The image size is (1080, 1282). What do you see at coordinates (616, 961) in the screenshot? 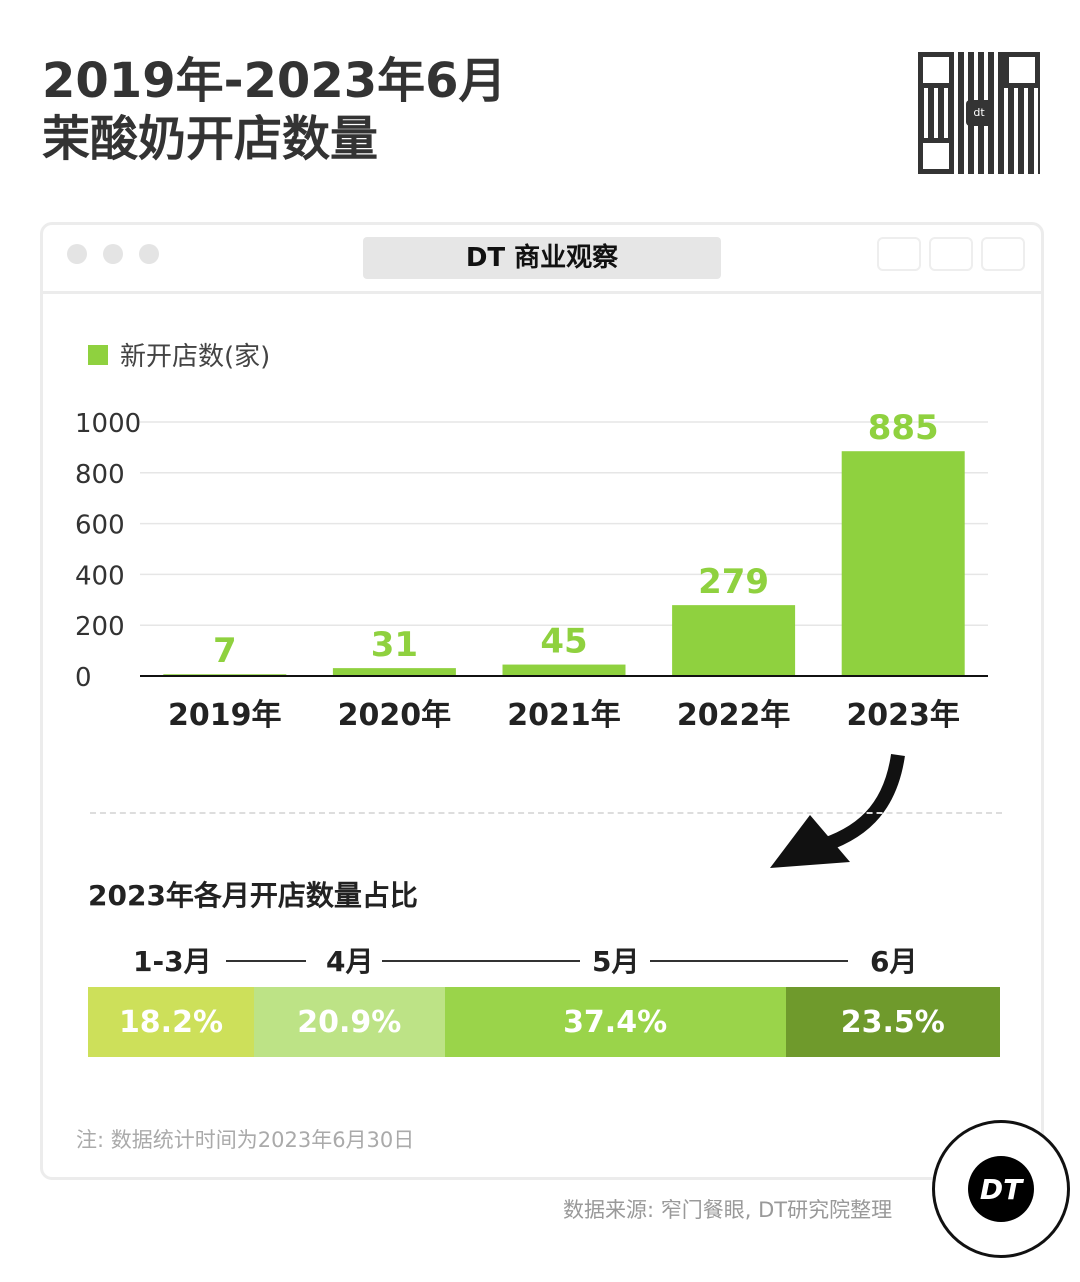
I see `segment-label: 5月` at bounding box center [616, 961].